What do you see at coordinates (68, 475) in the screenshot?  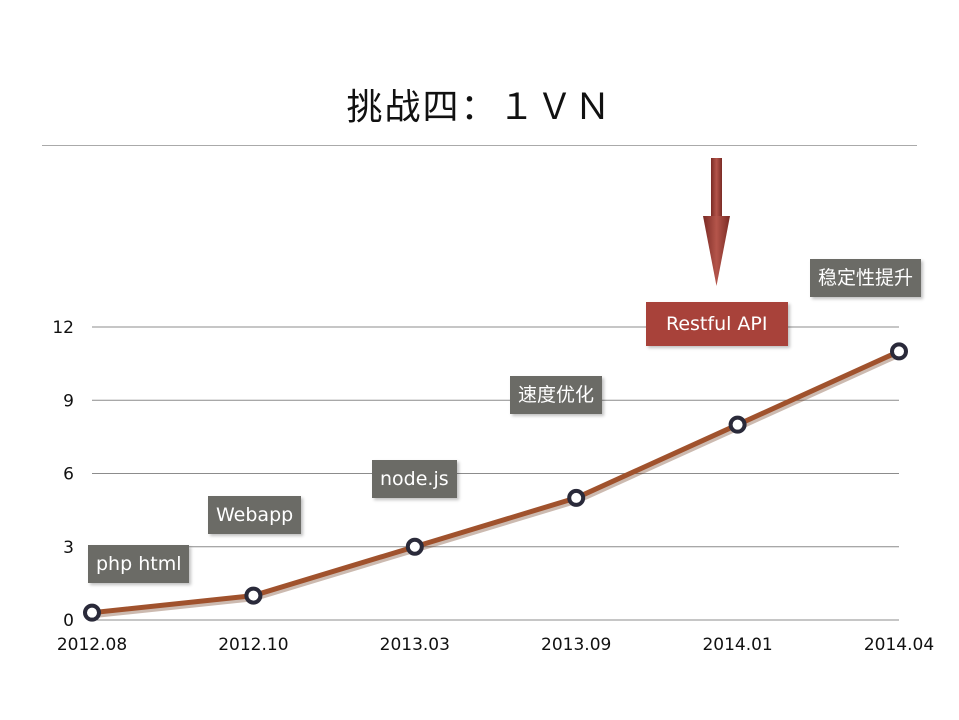 I see `y-tick-label: 6` at bounding box center [68, 475].